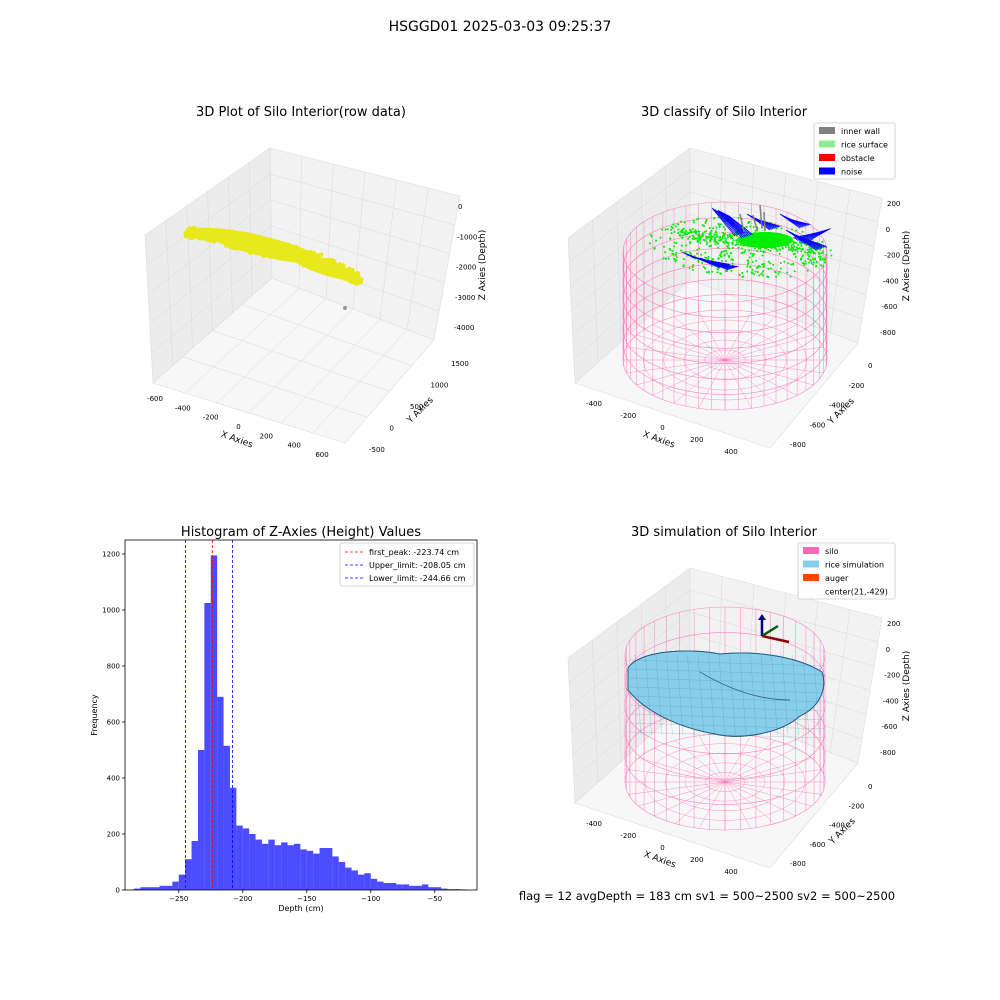 Image resolution: width=1000 pixels, height=1000 pixels. I want to click on histogram-reference-lines, so click(209, 715).